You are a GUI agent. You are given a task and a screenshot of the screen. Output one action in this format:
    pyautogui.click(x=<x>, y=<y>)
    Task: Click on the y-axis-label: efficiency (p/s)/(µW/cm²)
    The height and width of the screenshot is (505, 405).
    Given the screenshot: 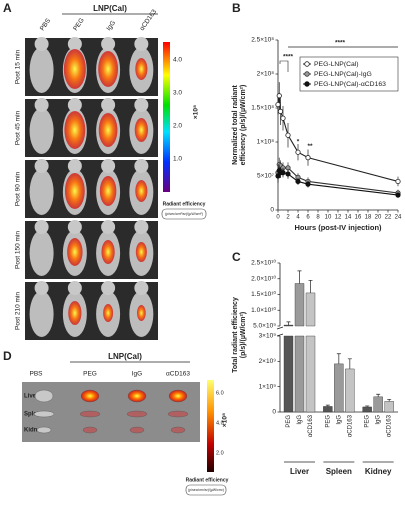 What is the action you would take?
    pyautogui.click(x=243, y=125)
    